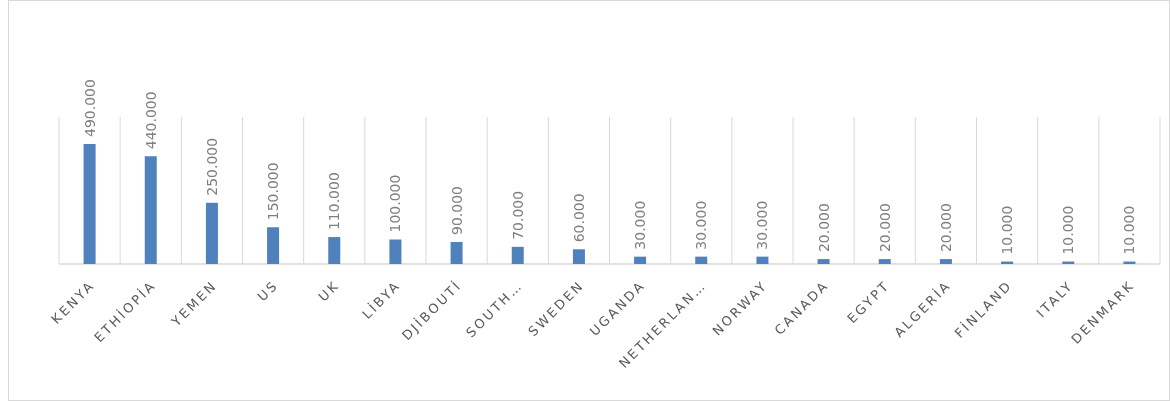 This screenshot has height=401, width=1170. I want to click on data-label: 250.000, so click(211, 166).